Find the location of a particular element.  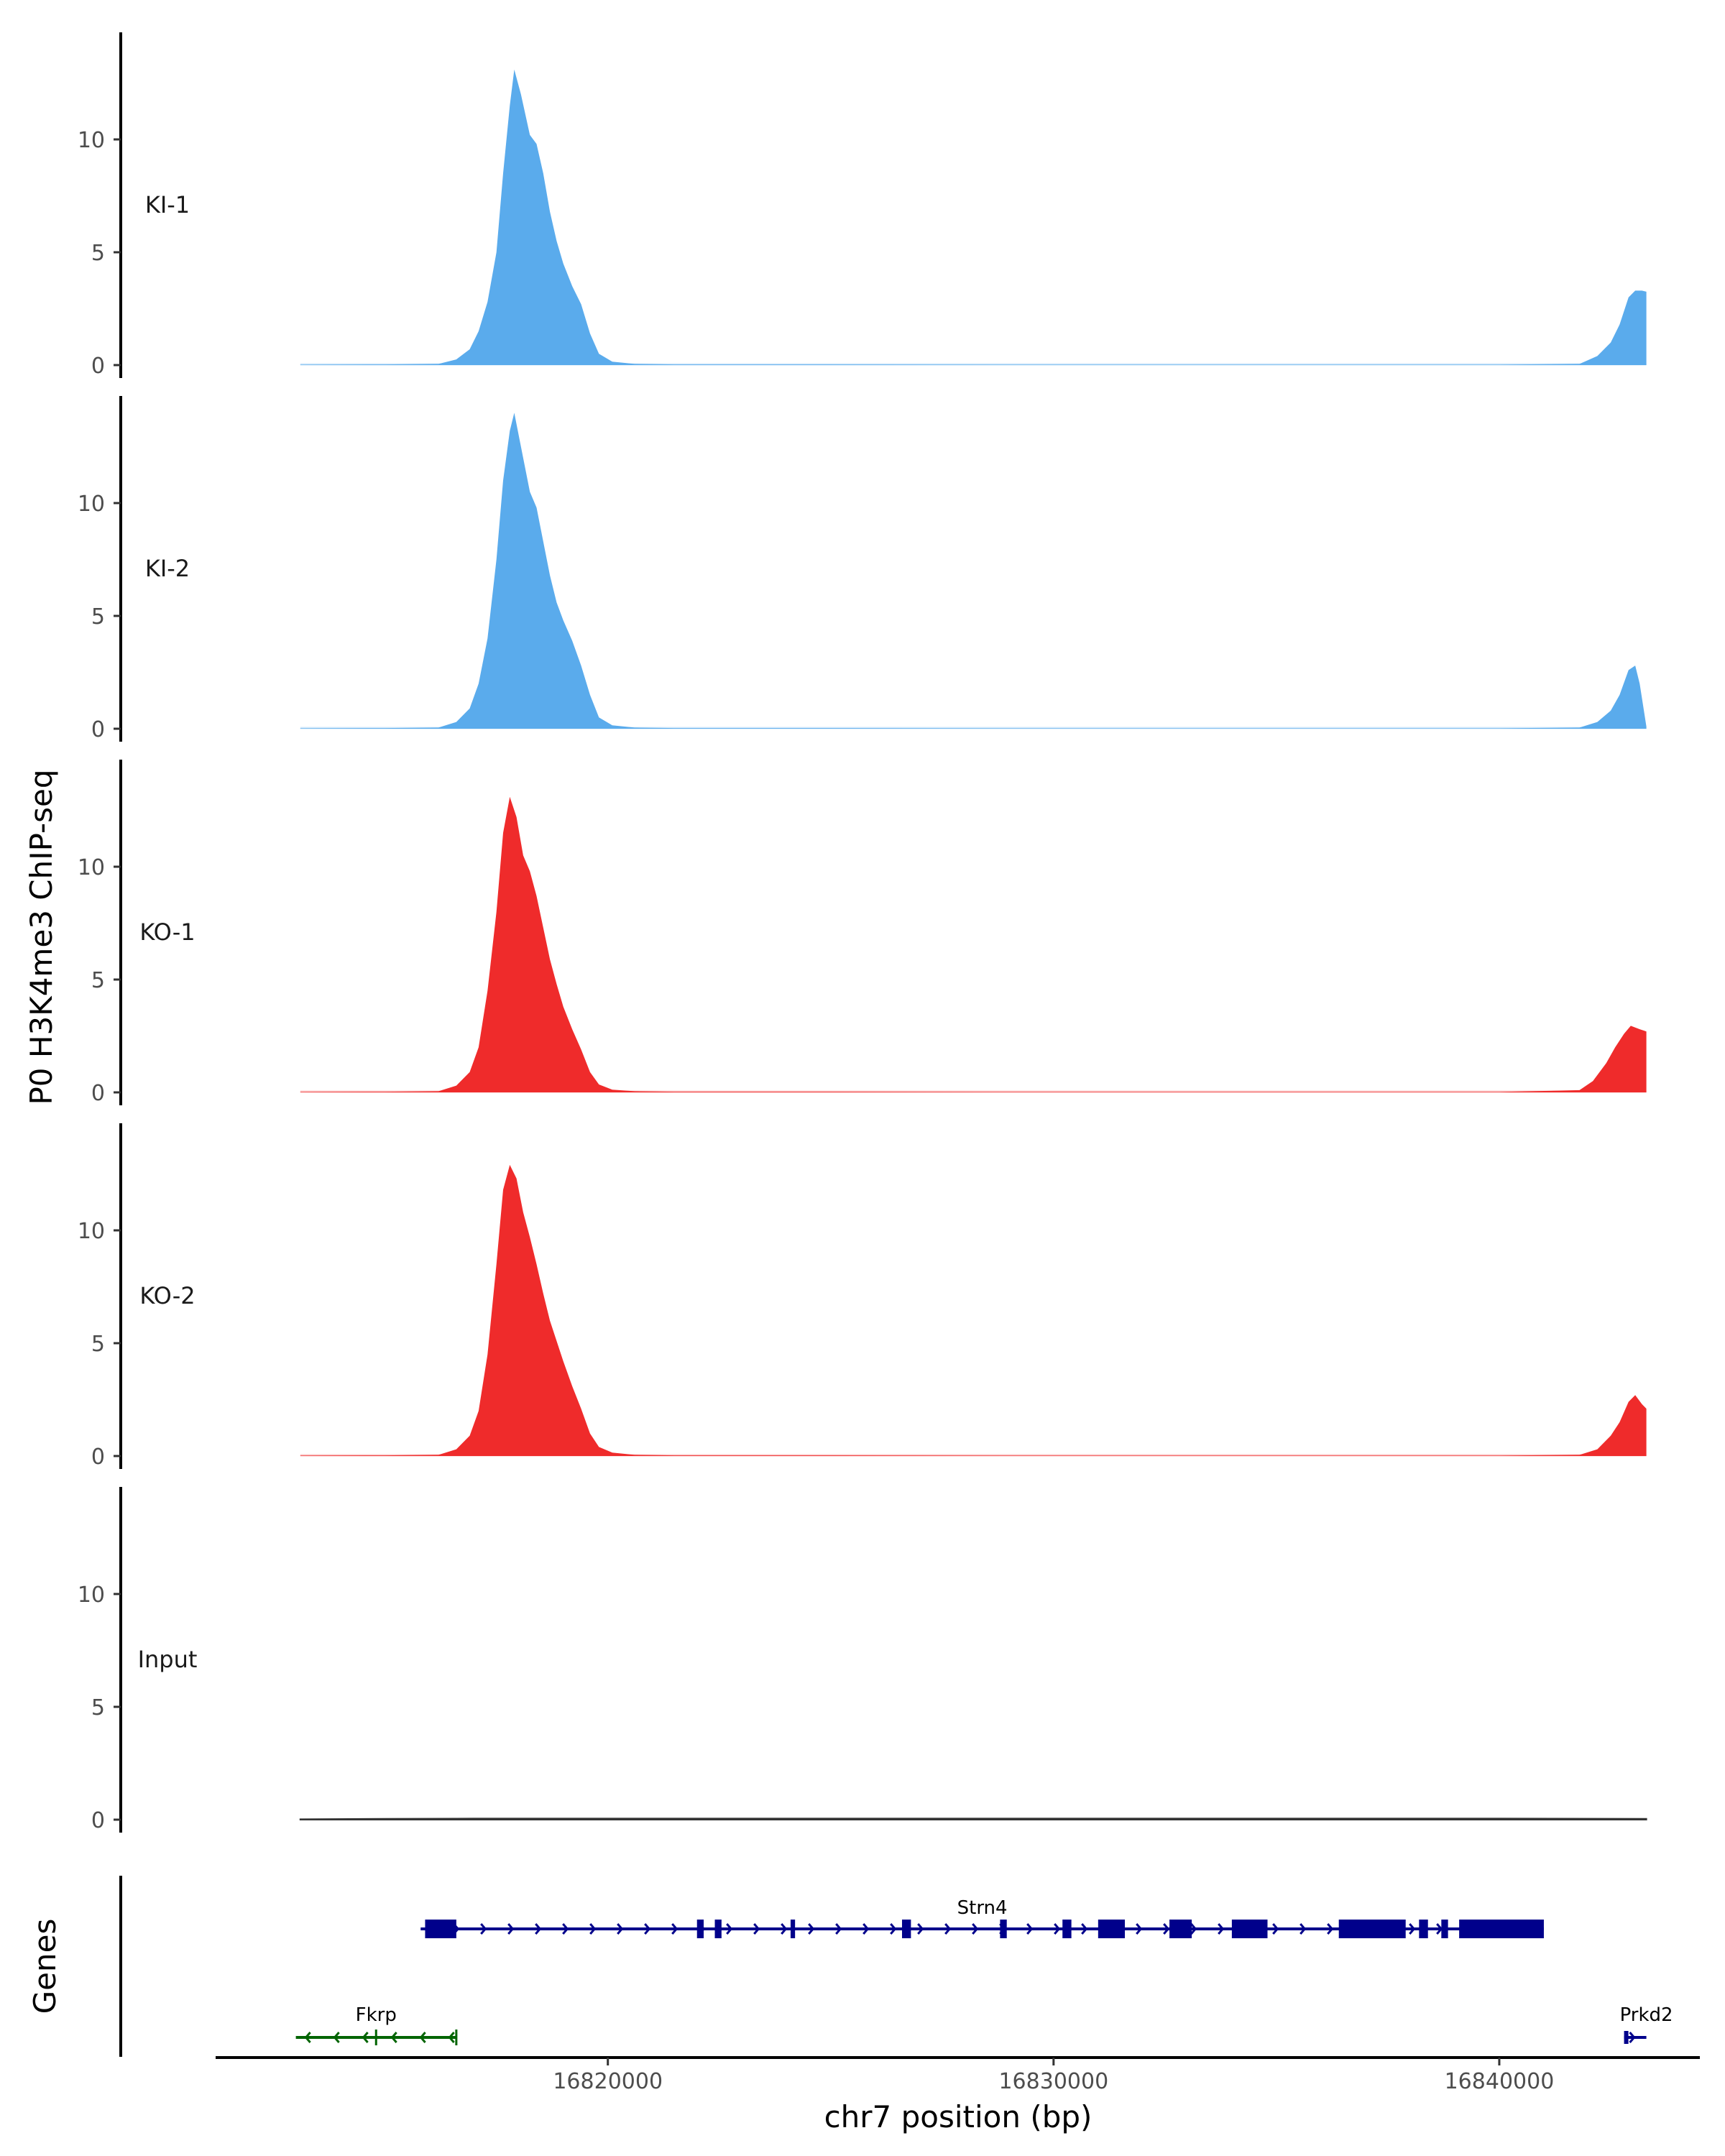

gene-prkd2: Prkd2 is located at coordinates (1646, 2024).